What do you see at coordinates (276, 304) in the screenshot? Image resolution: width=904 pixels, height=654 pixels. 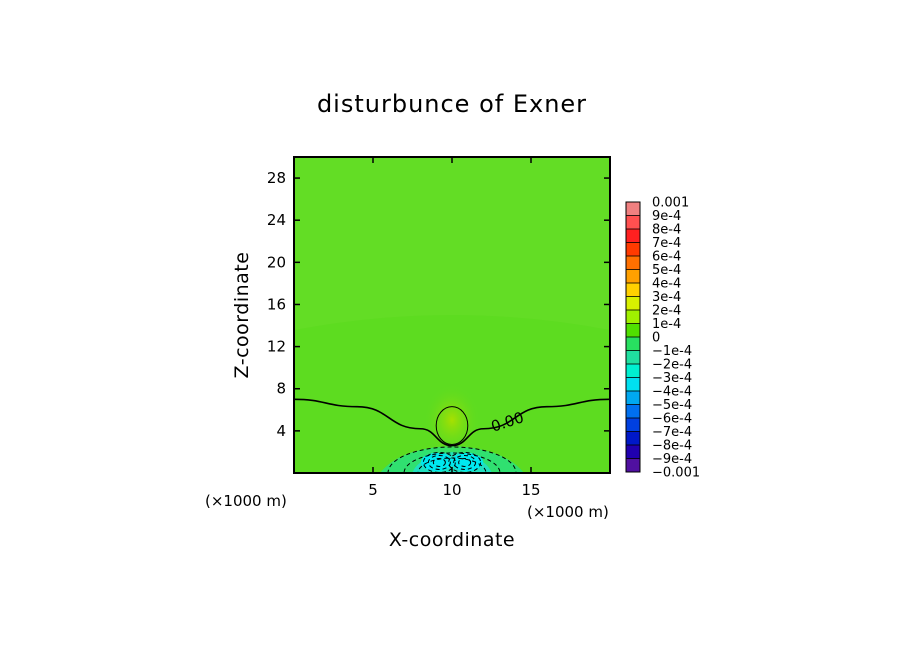 I see `y-tick-label: 16` at bounding box center [276, 304].